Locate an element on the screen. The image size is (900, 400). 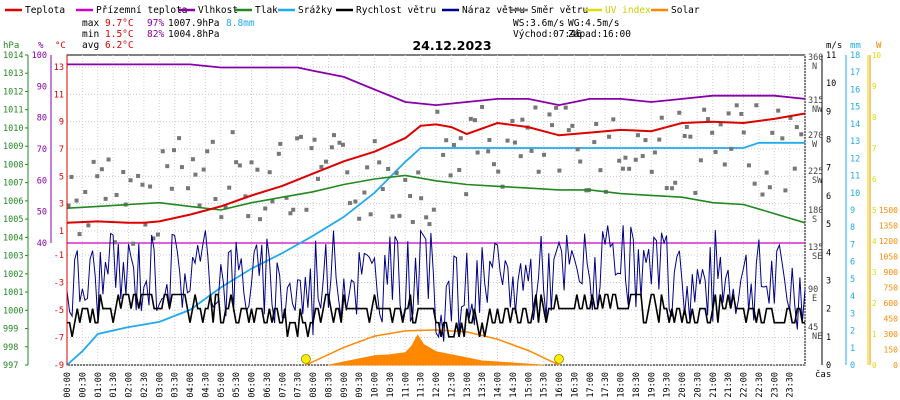
stats-max-rain: 8.8mm is located at coordinates (240, 23).